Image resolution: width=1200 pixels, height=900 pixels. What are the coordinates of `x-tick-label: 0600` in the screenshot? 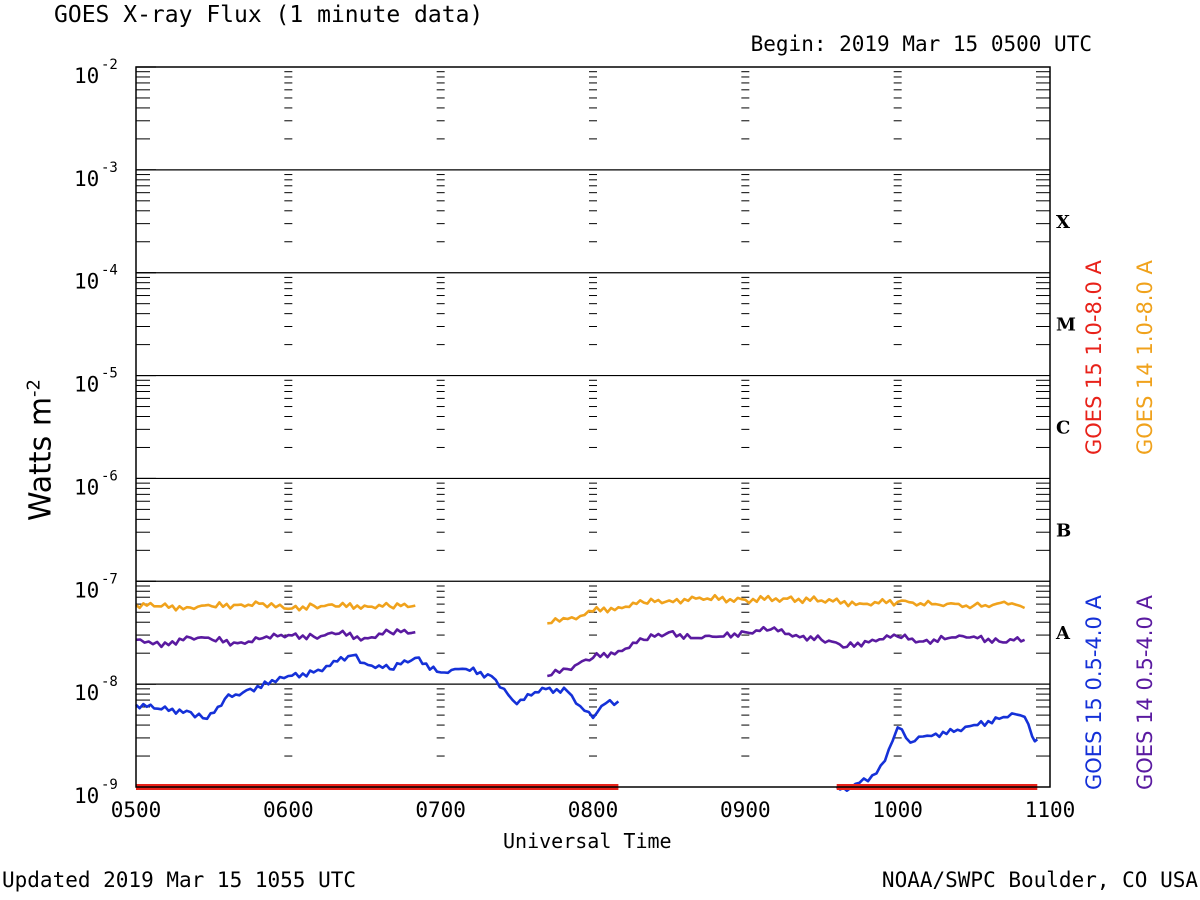 It's located at (288, 810).